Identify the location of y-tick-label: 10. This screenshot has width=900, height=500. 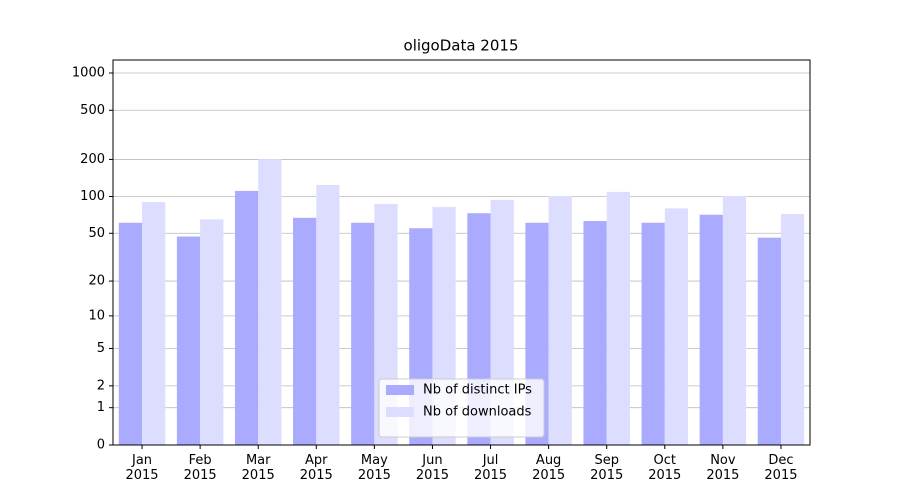
(96, 315).